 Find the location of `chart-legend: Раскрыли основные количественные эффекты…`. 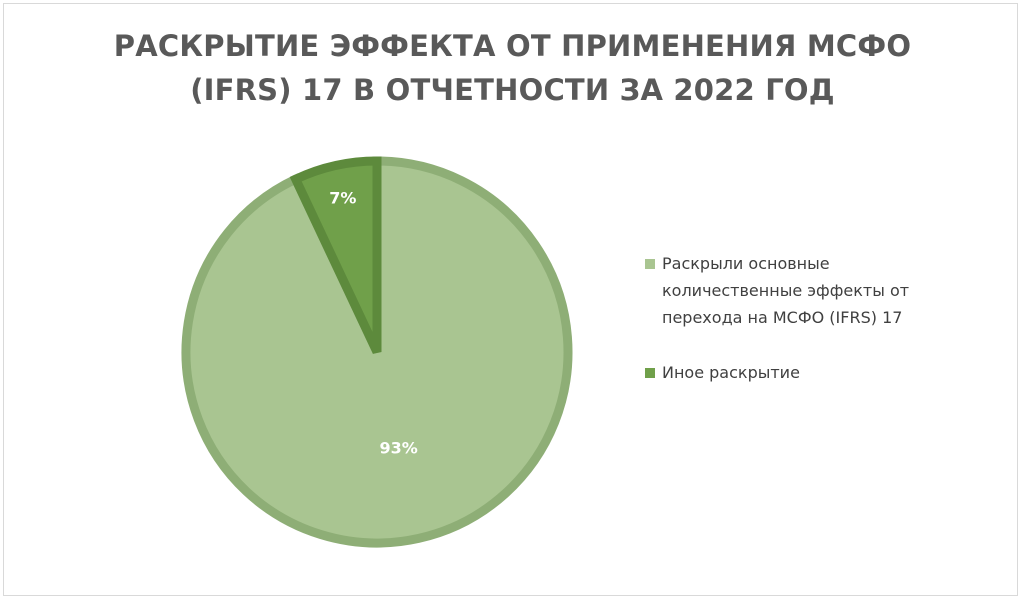

chart-legend: Раскрыли основные количественные эффекты… is located at coordinates (795, 318).